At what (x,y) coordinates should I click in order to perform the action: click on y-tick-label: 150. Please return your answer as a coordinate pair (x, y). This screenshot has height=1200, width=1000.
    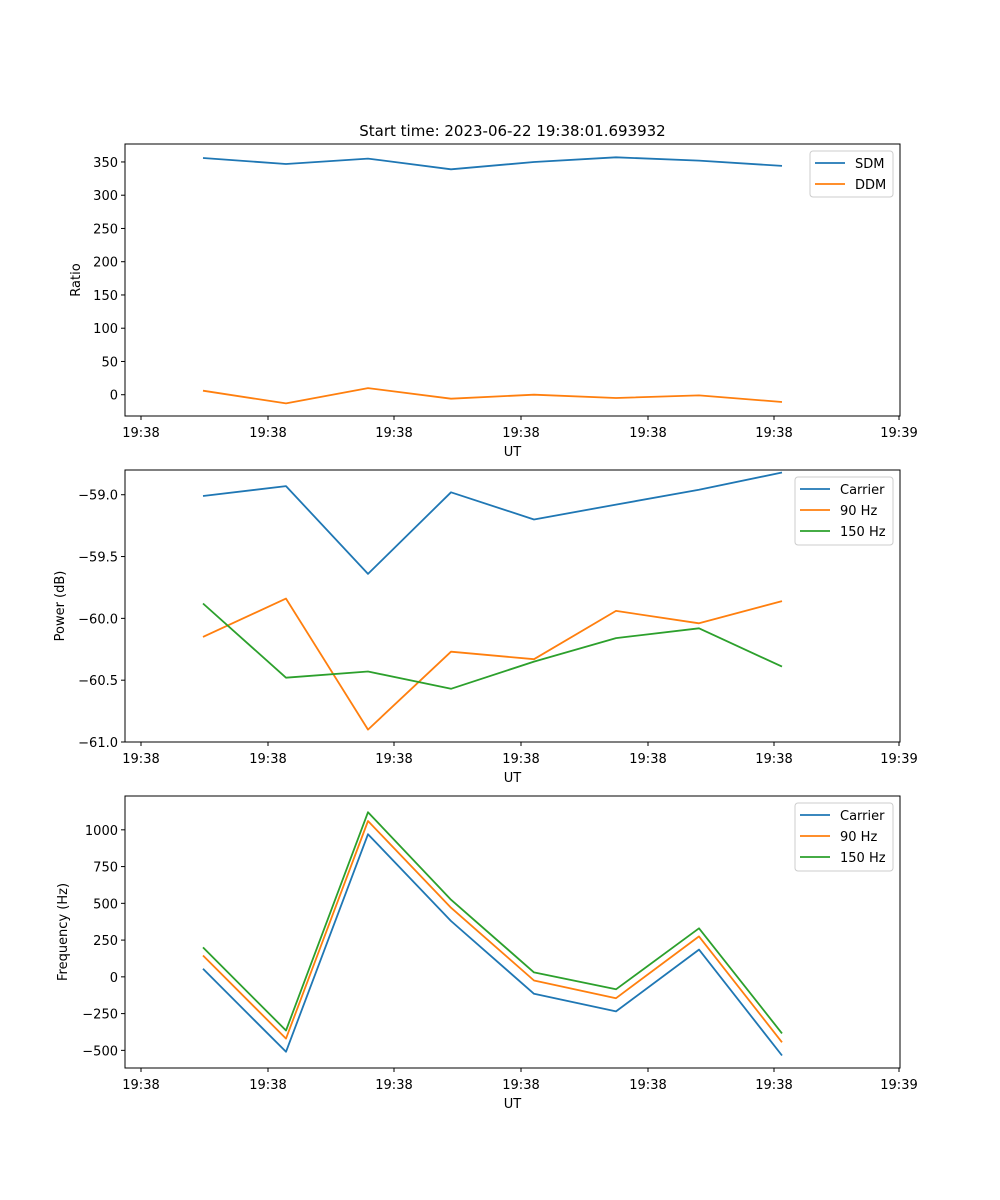
    Looking at the image, I should click on (105, 296).